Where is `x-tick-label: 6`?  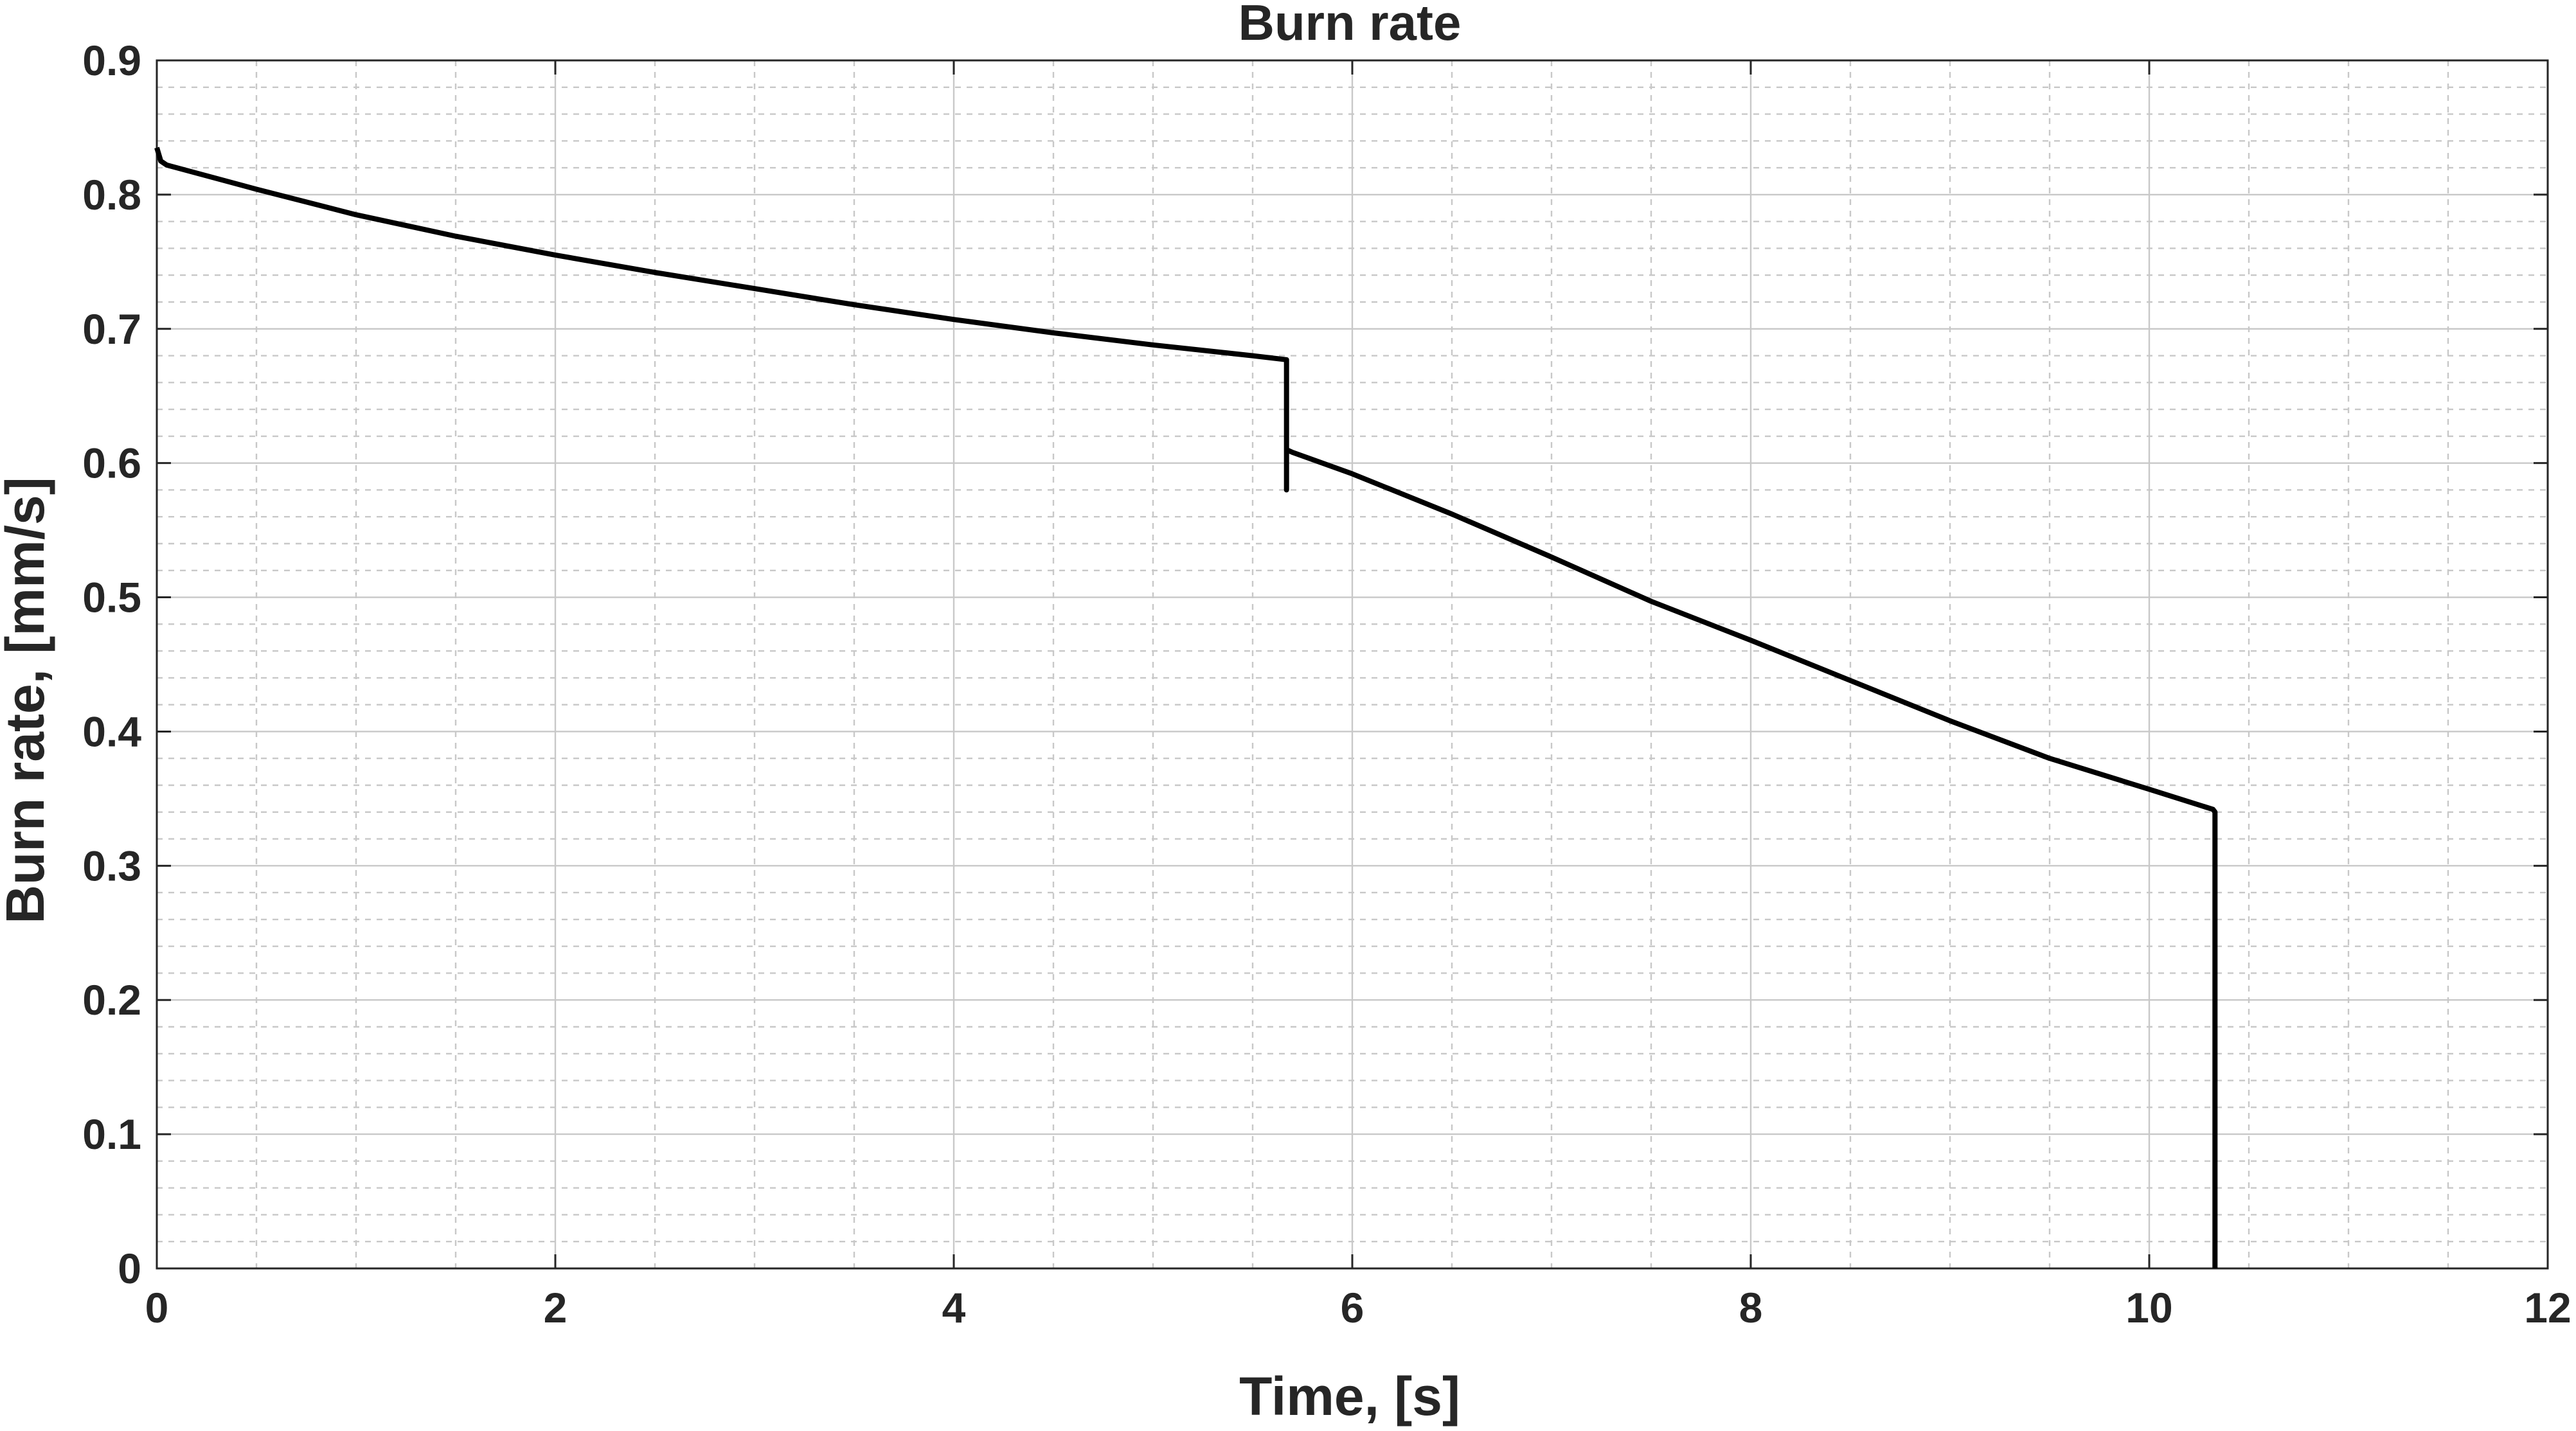
x-tick-label: 6 is located at coordinates (1352, 1307).